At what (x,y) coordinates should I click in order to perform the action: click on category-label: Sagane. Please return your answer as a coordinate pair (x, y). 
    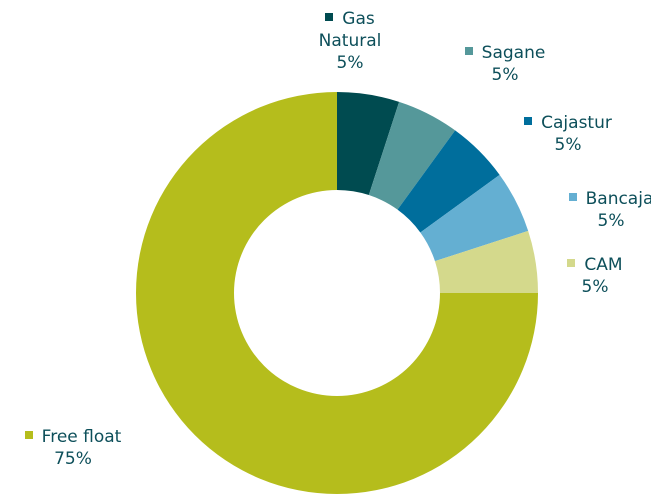
    Looking at the image, I should click on (513, 53).